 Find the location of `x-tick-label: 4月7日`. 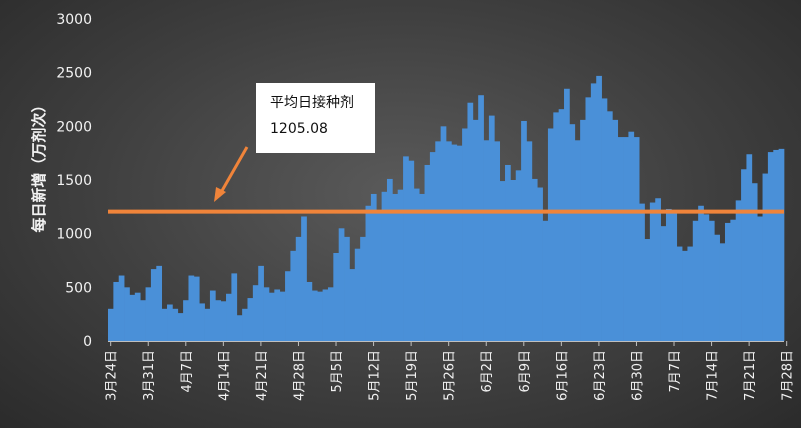

x-tick-label: 4月7日 is located at coordinates (187, 371).